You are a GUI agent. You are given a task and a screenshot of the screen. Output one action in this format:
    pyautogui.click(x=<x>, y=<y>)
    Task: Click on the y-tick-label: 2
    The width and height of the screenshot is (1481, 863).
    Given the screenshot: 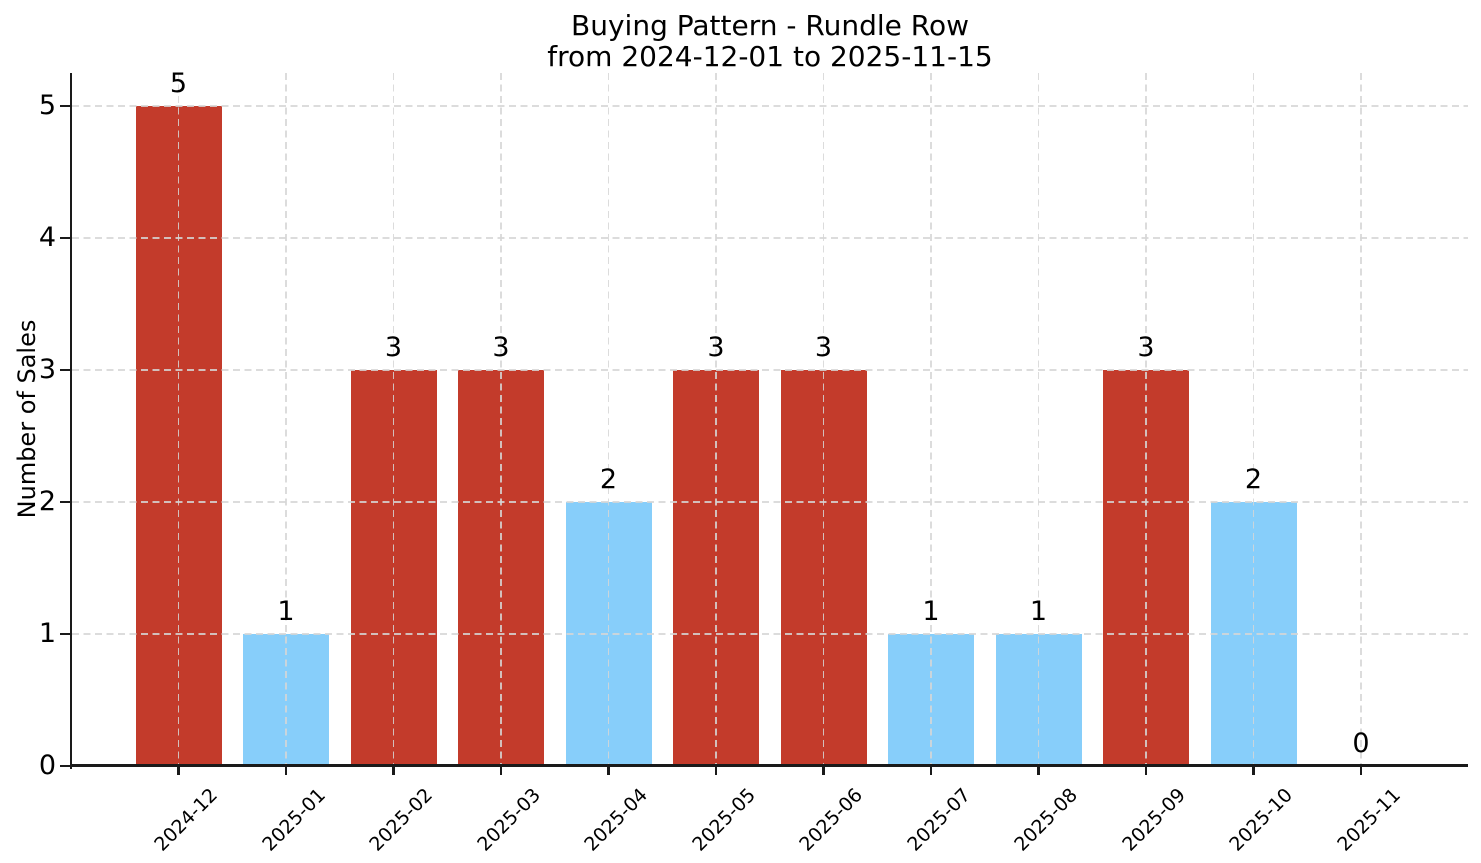 What is the action you would take?
    pyautogui.click(x=47, y=501)
    